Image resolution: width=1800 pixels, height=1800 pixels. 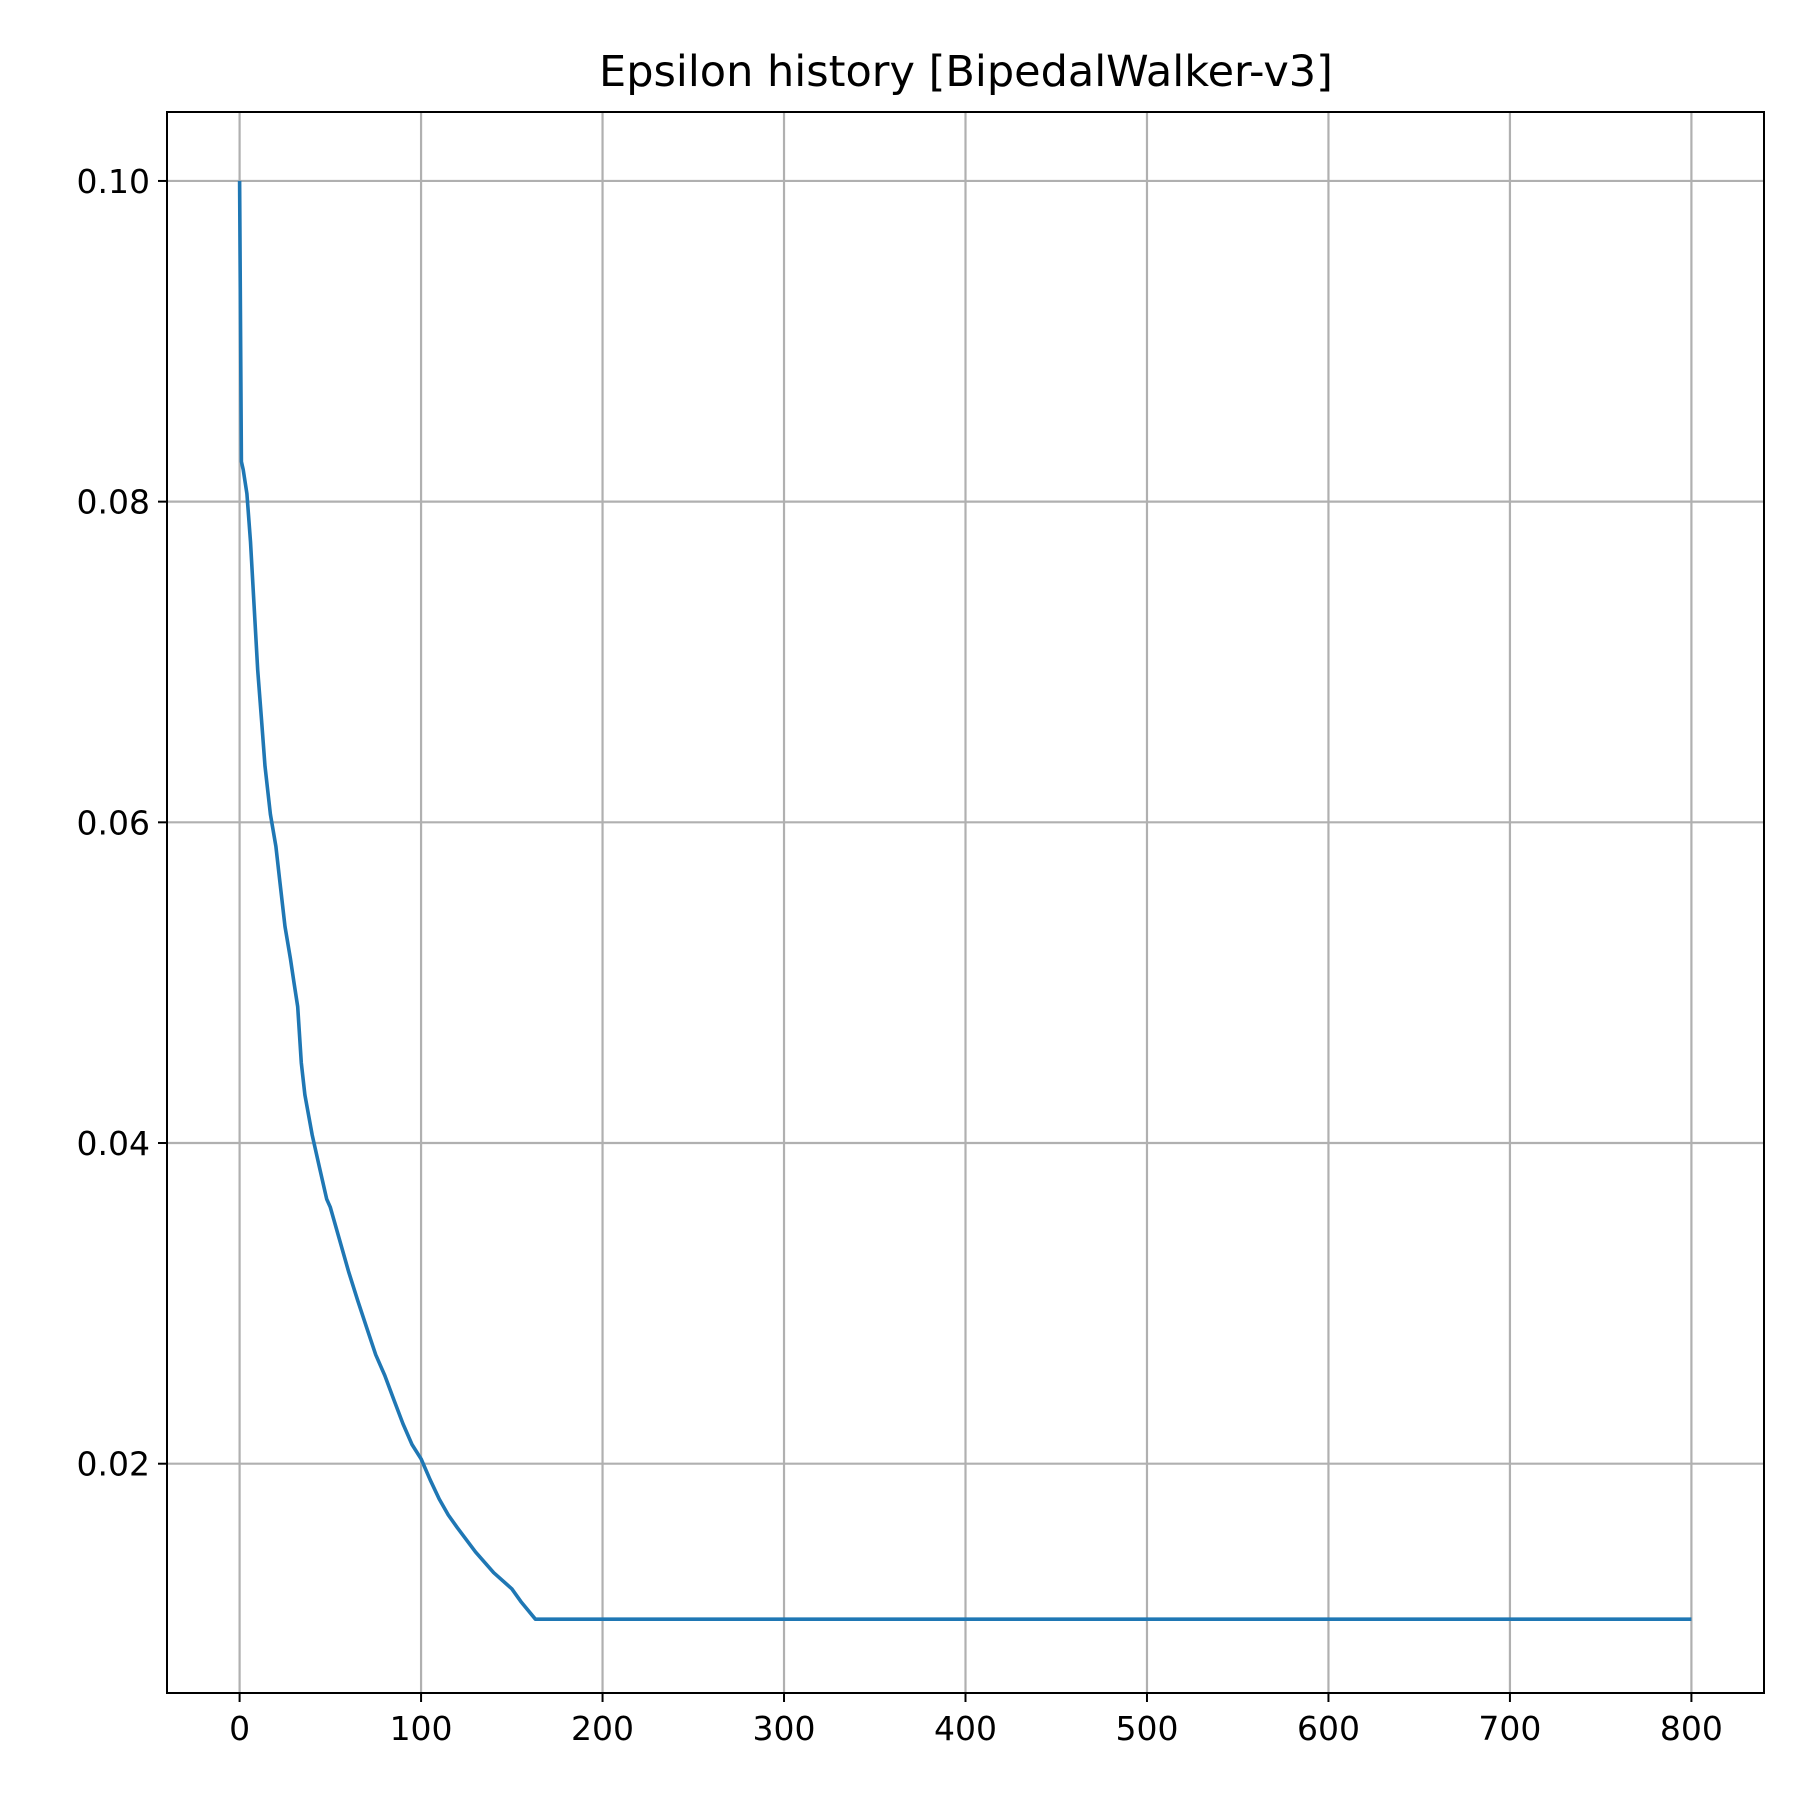 I want to click on y-tick-label: 0.08, so click(x=113, y=502).